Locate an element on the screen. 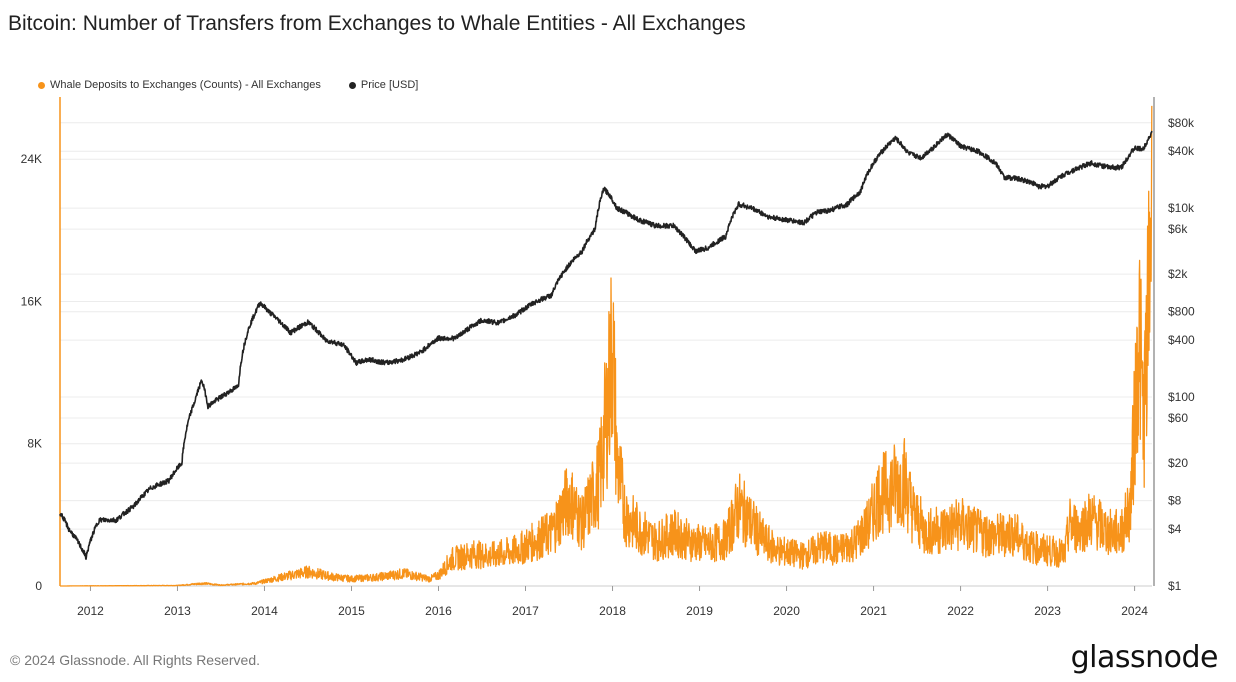 The height and width of the screenshot is (682, 1236). x-tick-label-1: 2013 is located at coordinates (177, 611).